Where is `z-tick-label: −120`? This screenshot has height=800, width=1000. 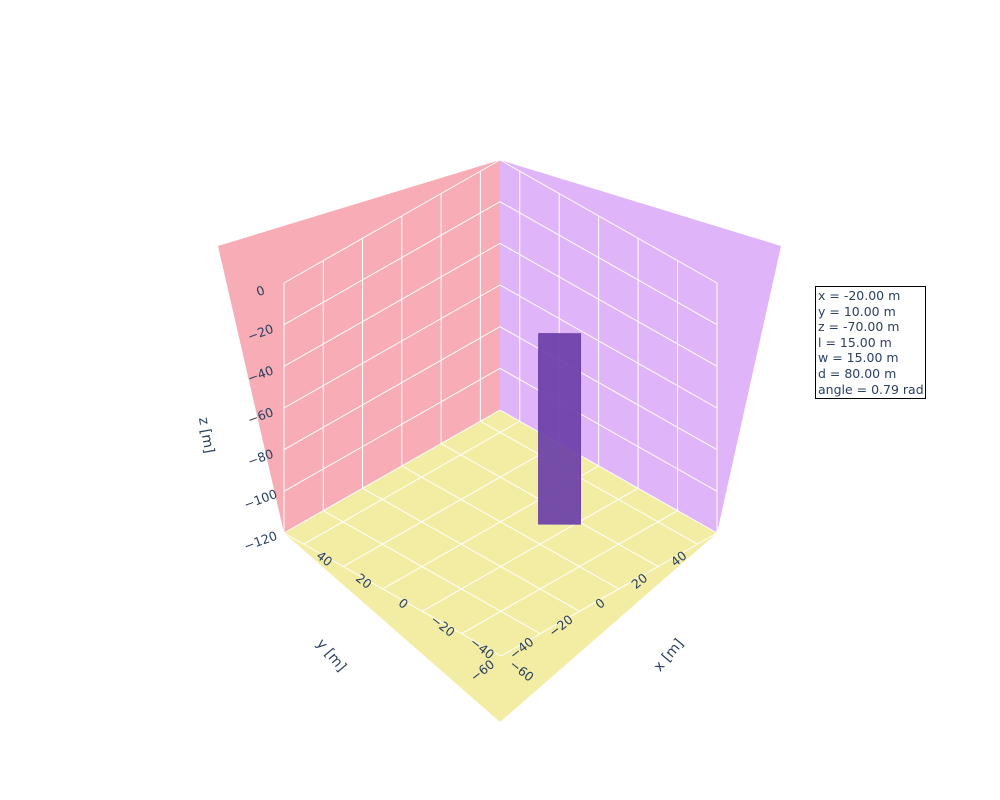
z-tick-label: −120 is located at coordinates (260, 541).